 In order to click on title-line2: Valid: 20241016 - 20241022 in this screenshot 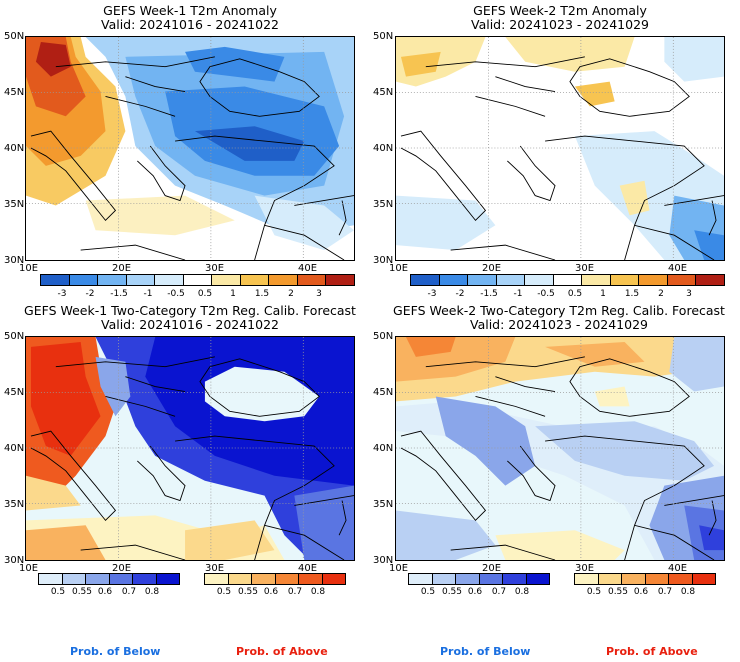, I will do `click(189, 324)`.